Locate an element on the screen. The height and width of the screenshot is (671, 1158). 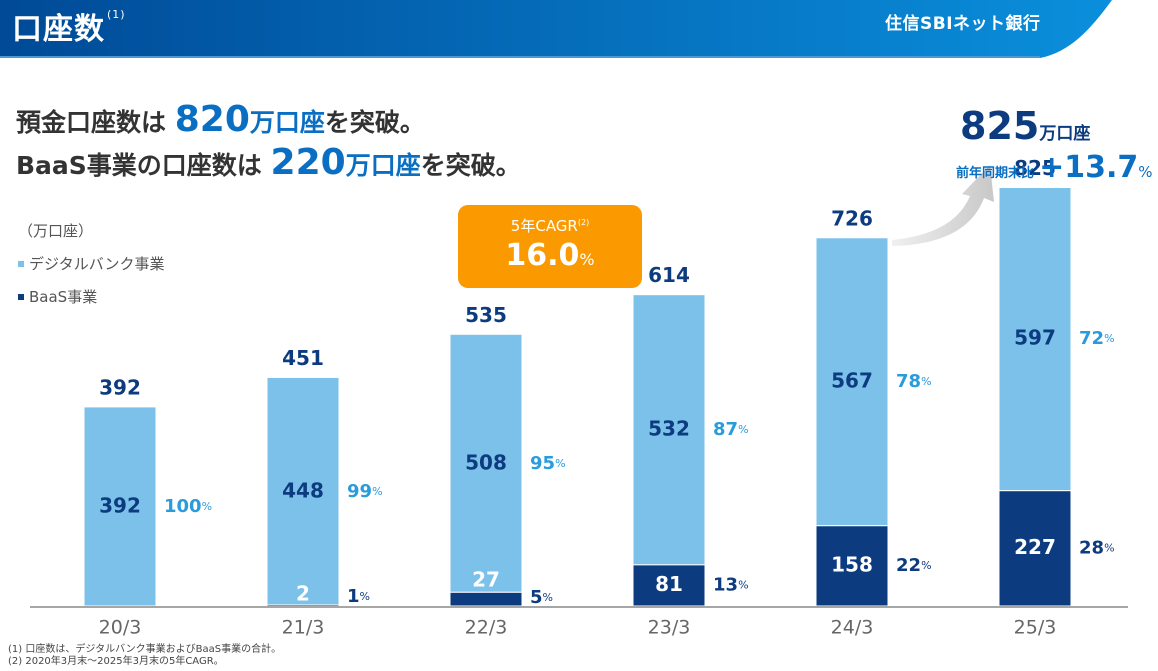
digital-share-label: 95% is located at coordinates (548, 463).